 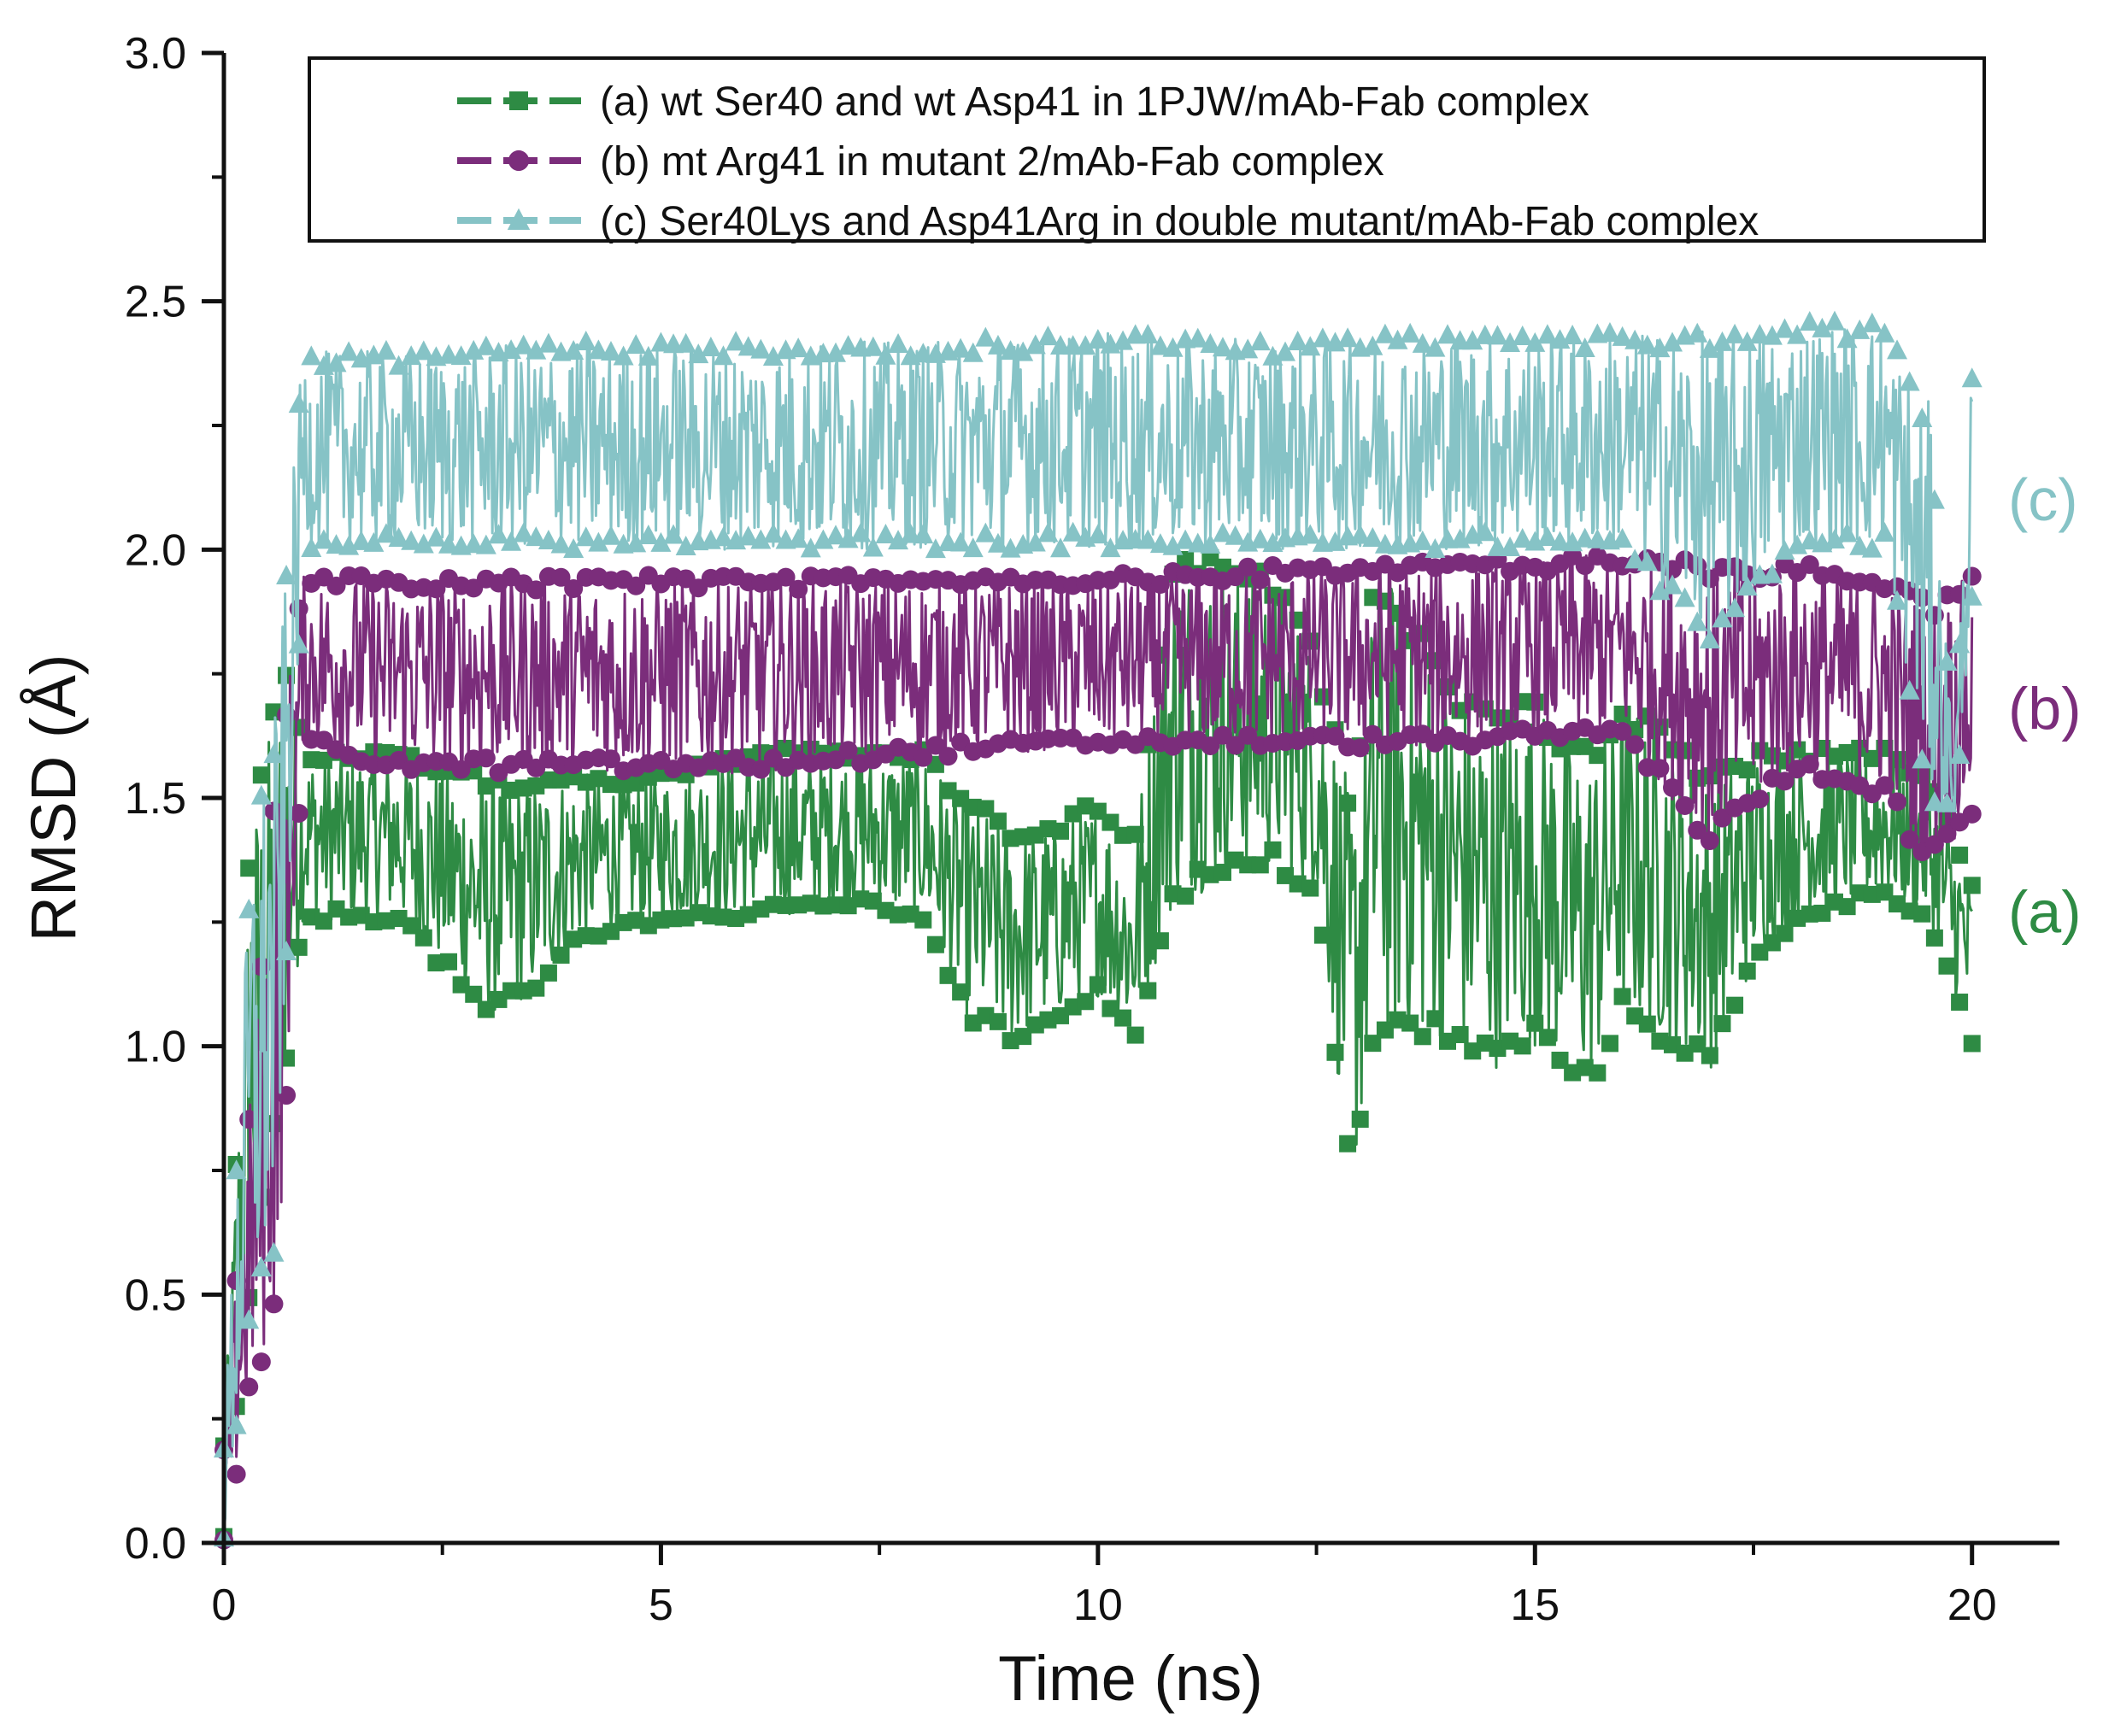 I want to click on y-tick-label: 2.0, so click(x=155, y=550).